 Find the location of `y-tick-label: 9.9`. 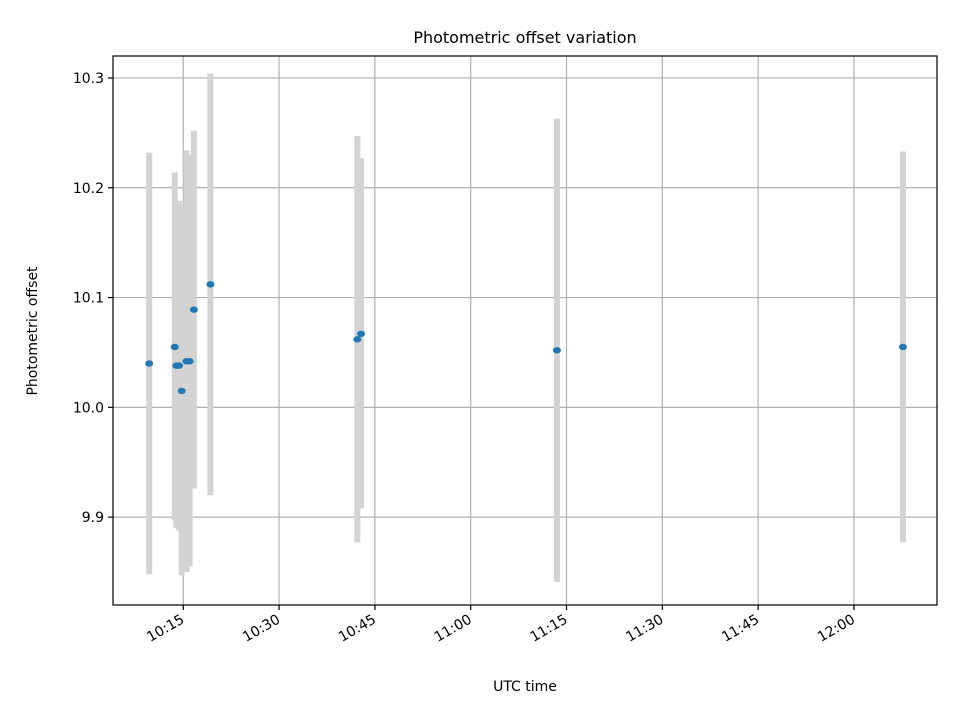

y-tick-label: 9.9 is located at coordinates (93, 518).